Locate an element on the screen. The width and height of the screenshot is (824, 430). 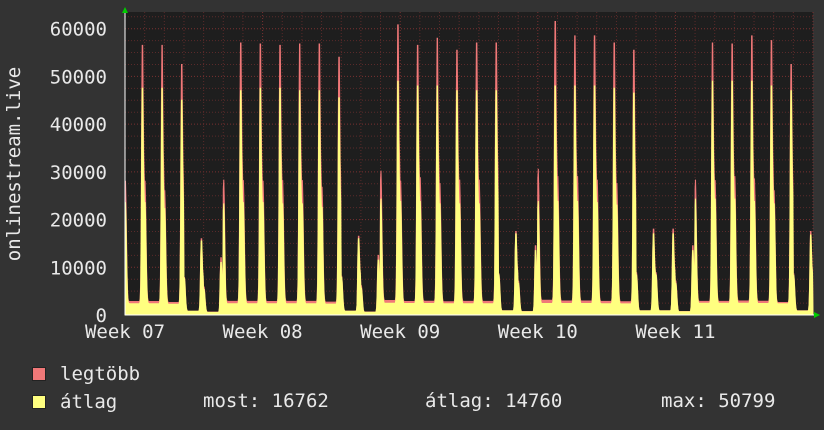
x-axis-arrow is located at coordinates (817, 315).